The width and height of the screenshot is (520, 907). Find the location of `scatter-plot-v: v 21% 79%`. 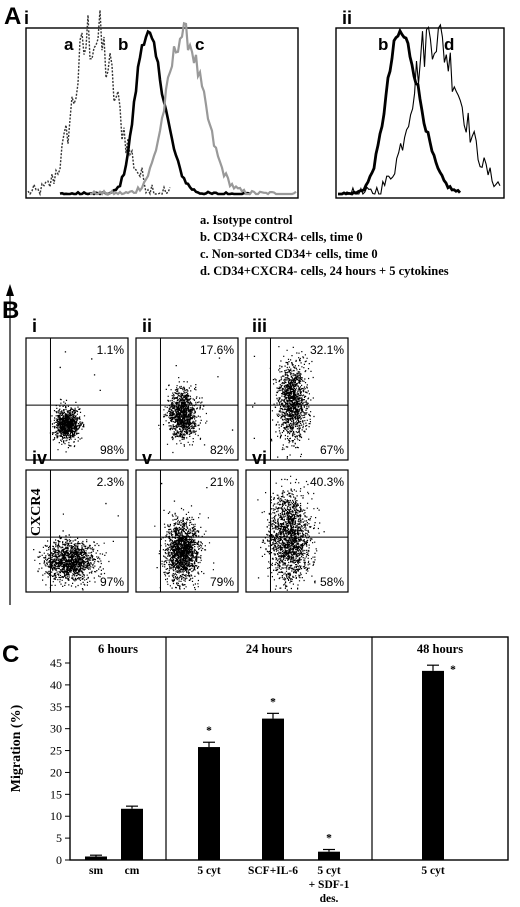

scatter-plot-v: v 21% 79% is located at coordinates (187, 520).